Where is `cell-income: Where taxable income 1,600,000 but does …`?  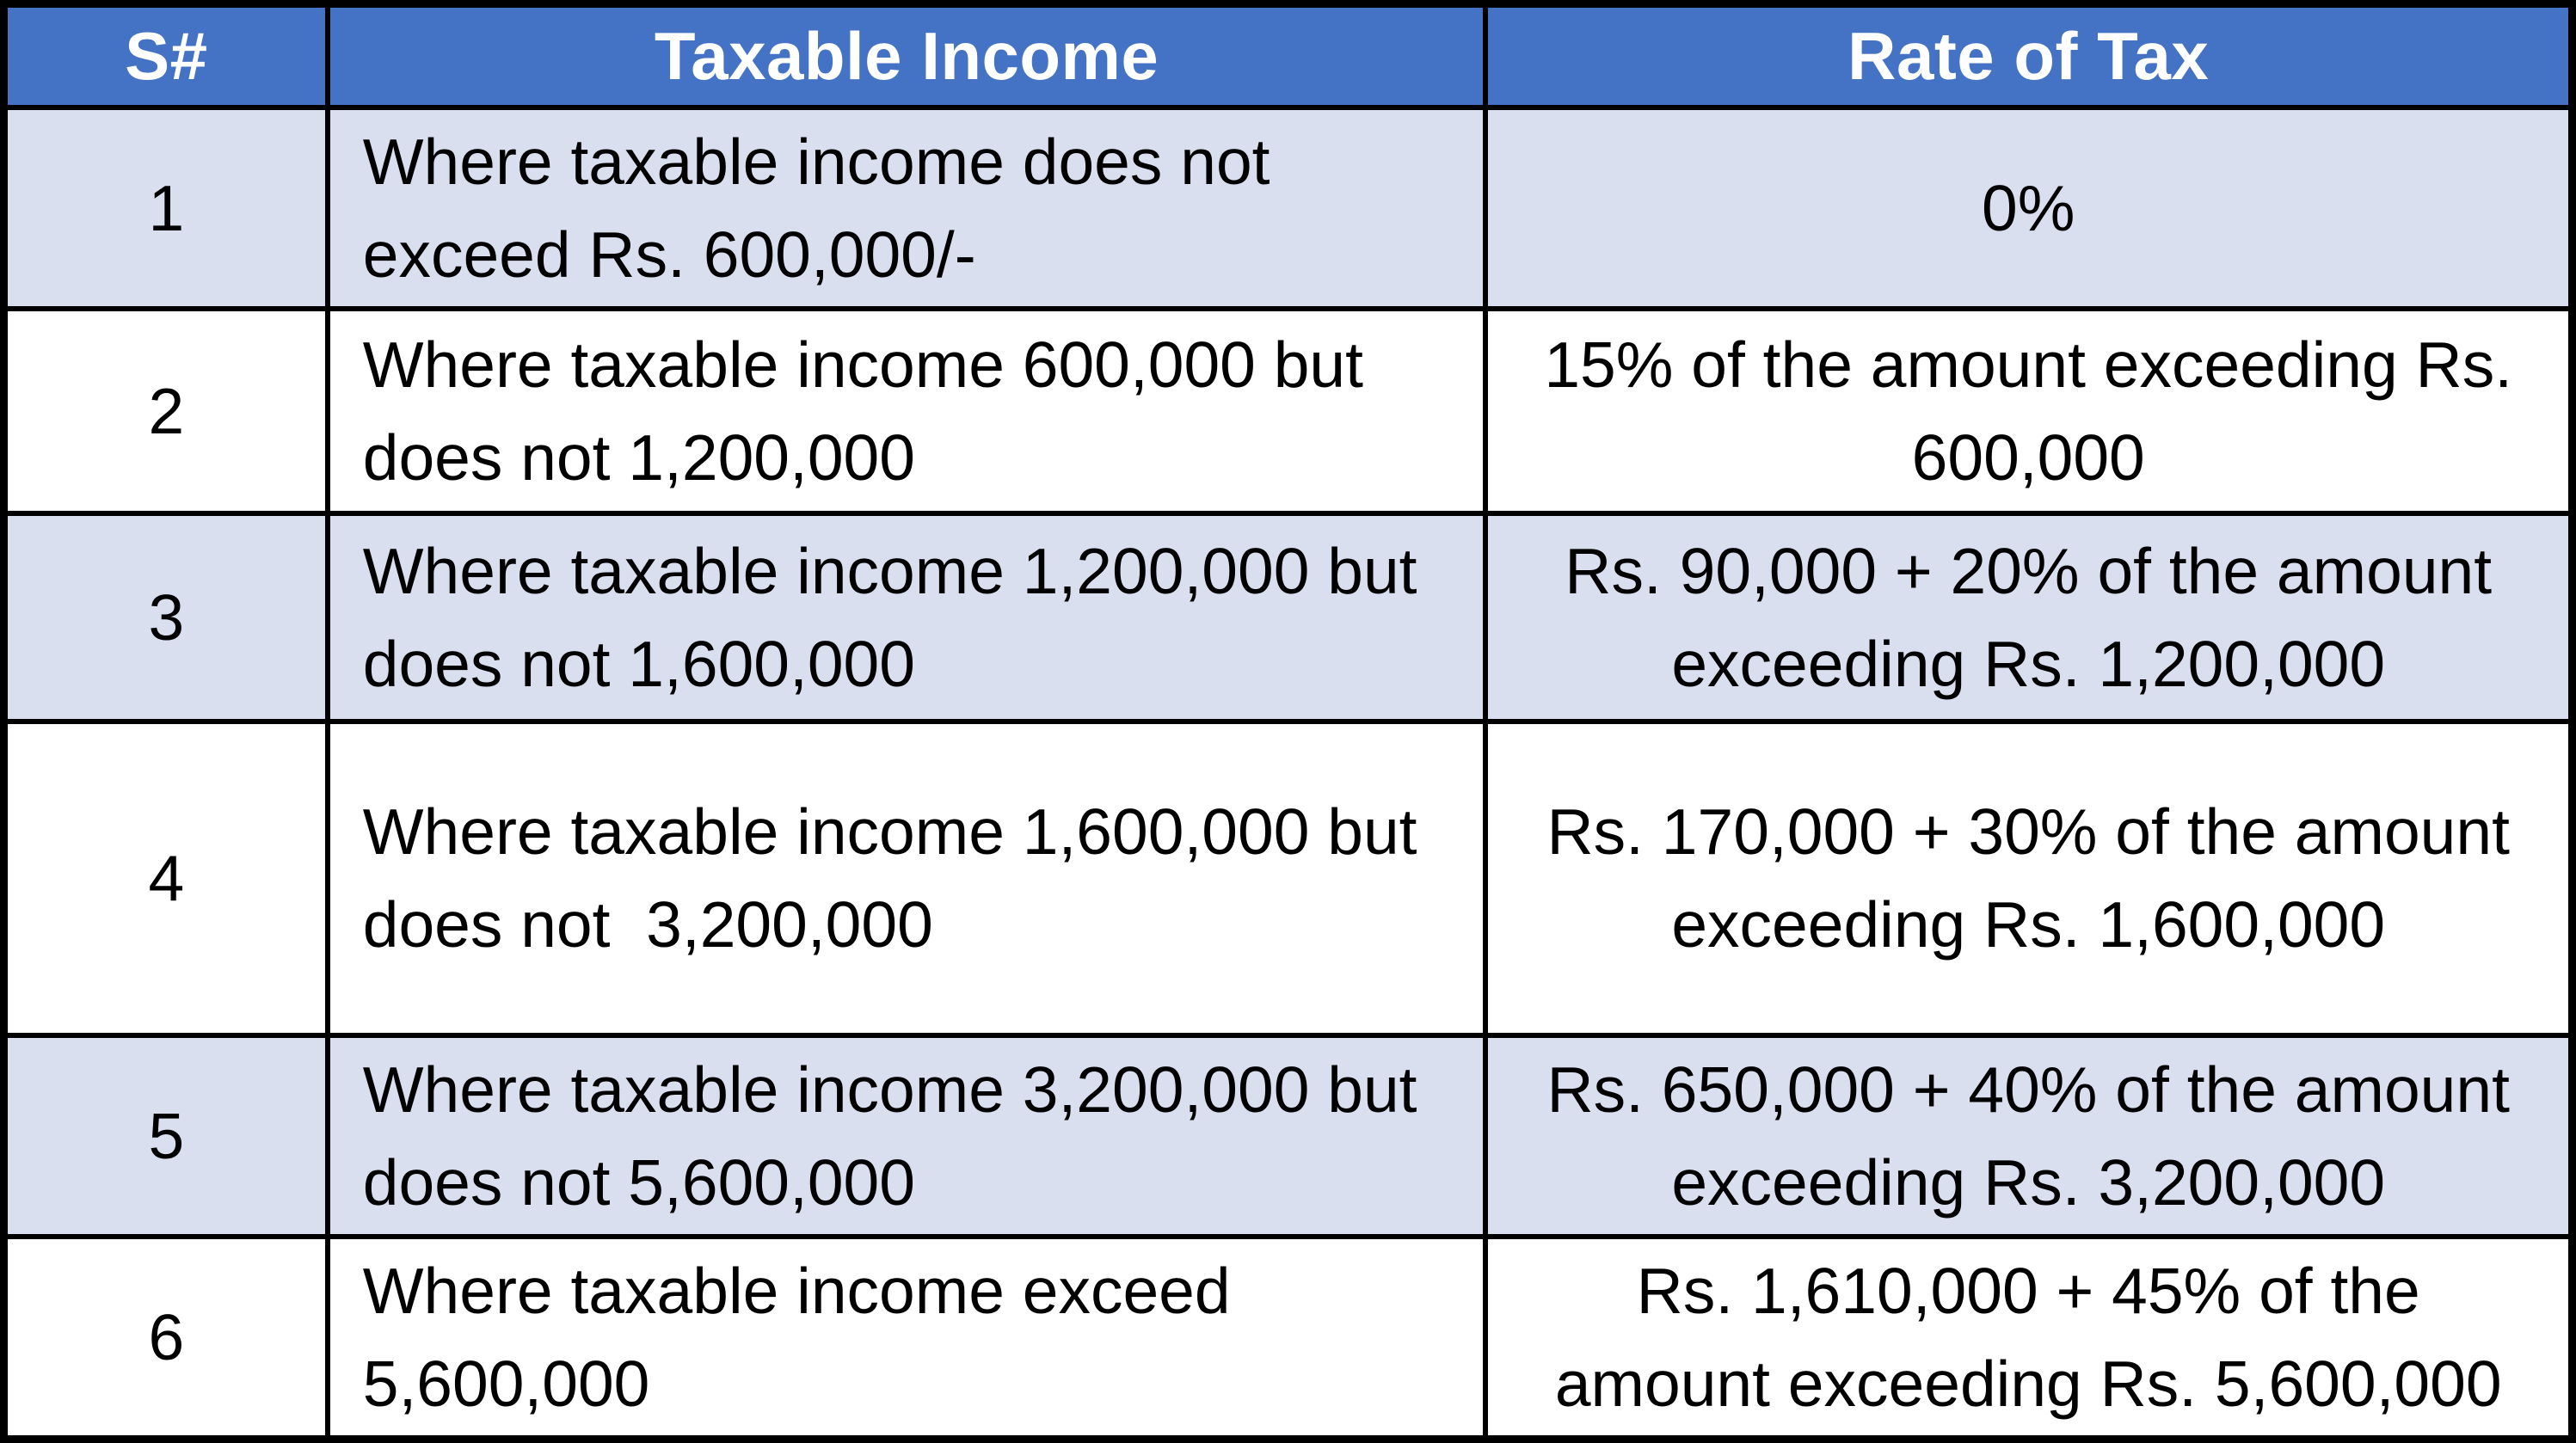 cell-income: Where taxable income 1,600,000 but does … is located at coordinates (906, 878).